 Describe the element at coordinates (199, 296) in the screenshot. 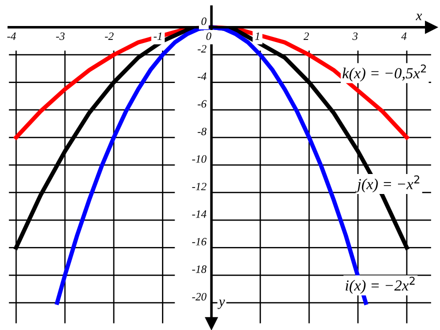

I see `y-tick-label: -20` at that location.